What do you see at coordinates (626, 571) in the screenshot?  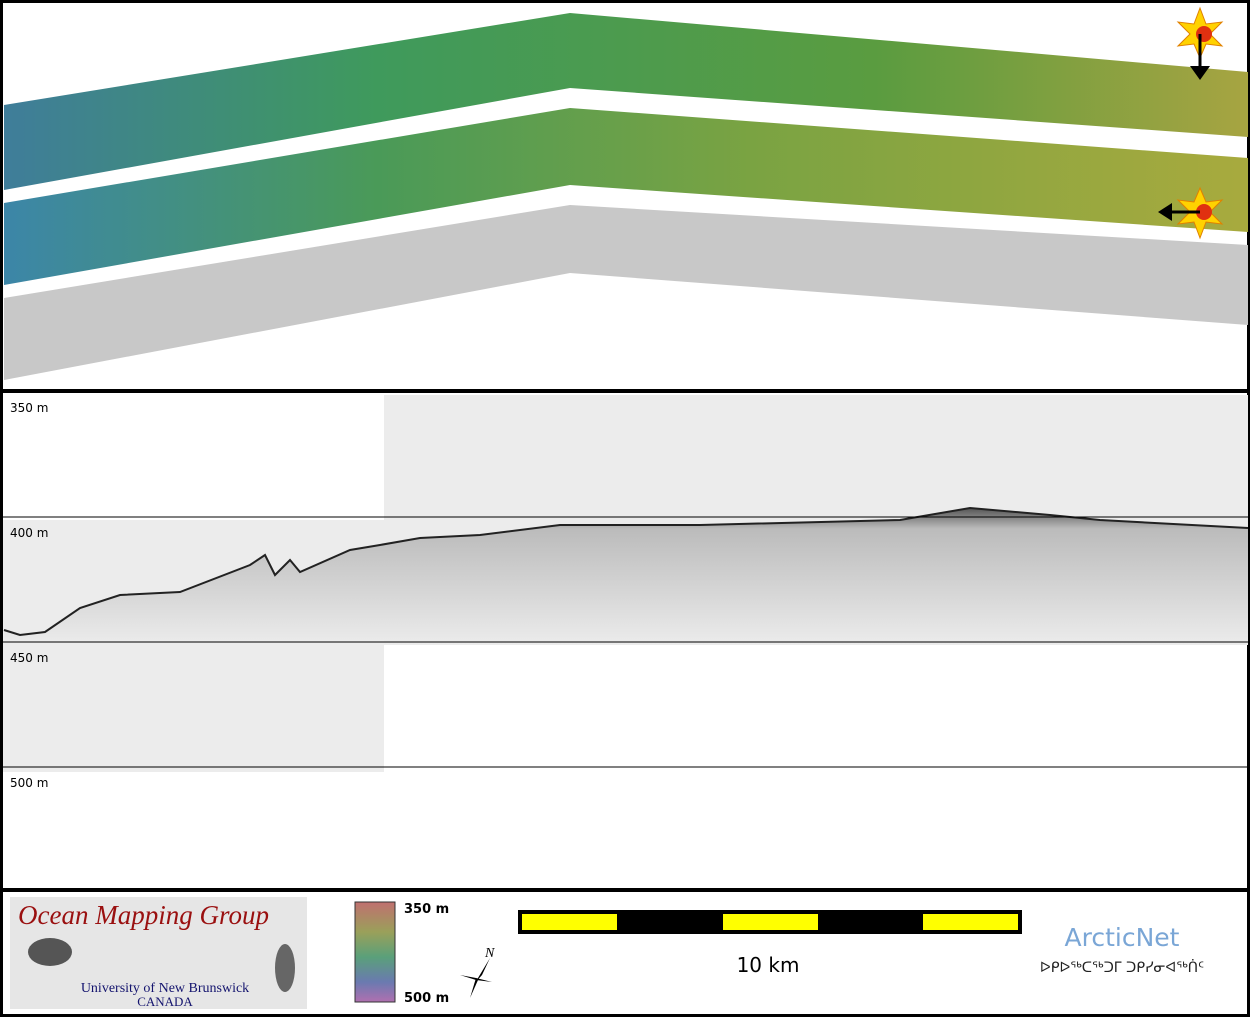 I see `seabed-line` at bounding box center [626, 571].